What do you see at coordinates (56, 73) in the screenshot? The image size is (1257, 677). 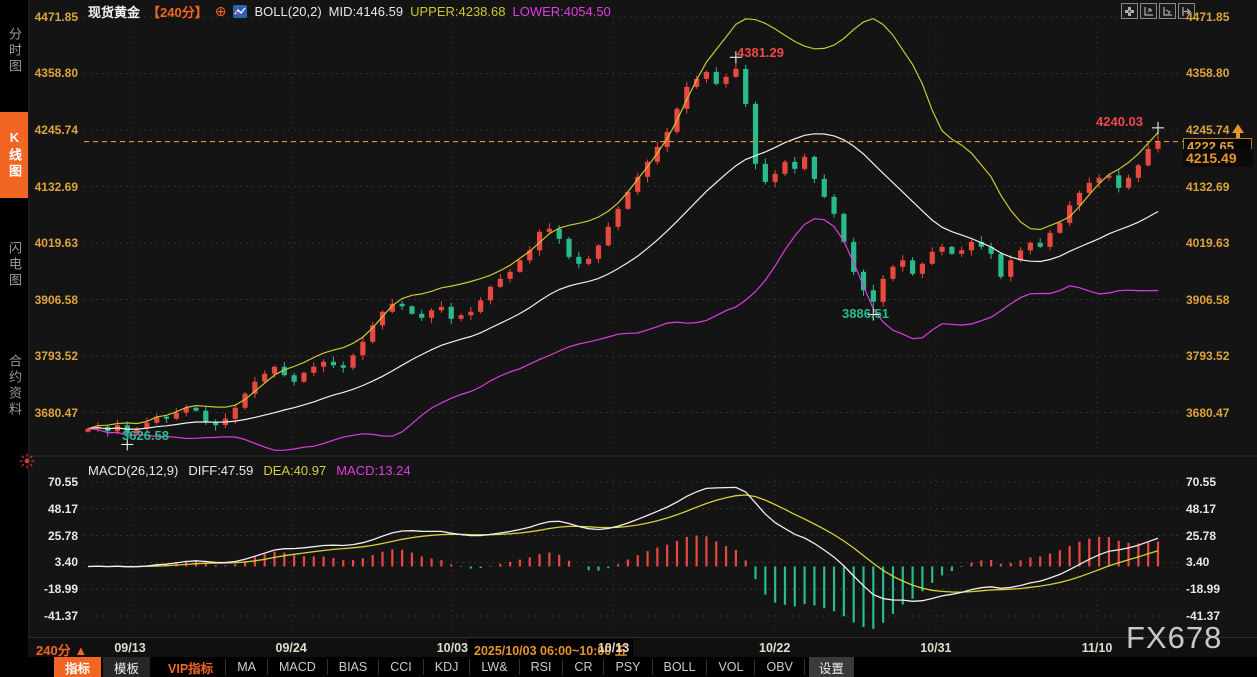 I see `price-axis-label-left: 4358.80` at bounding box center [56, 73].